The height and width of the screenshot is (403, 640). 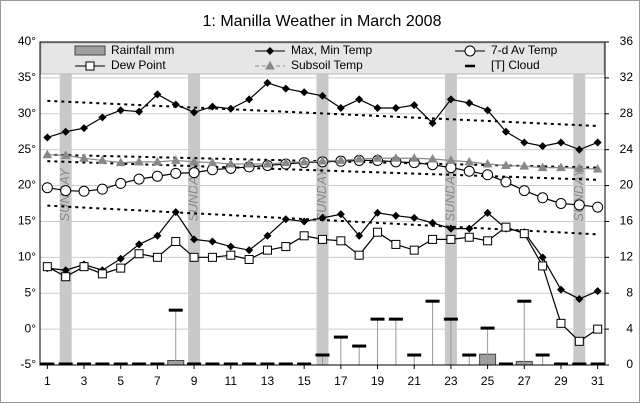 What do you see at coordinates (327, 65) in the screenshot?
I see `legend-label: Subsoil Temp` at bounding box center [327, 65].